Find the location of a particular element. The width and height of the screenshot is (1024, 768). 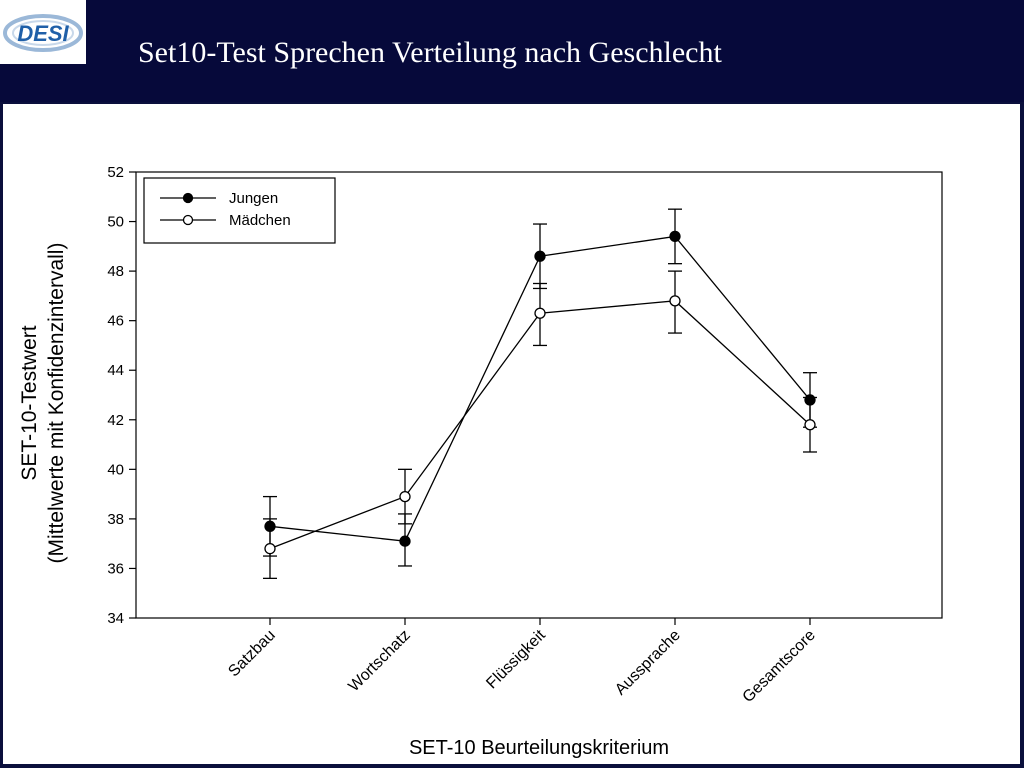

x-tick-label: Flüssigkeit is located at coordinates (516, 659).